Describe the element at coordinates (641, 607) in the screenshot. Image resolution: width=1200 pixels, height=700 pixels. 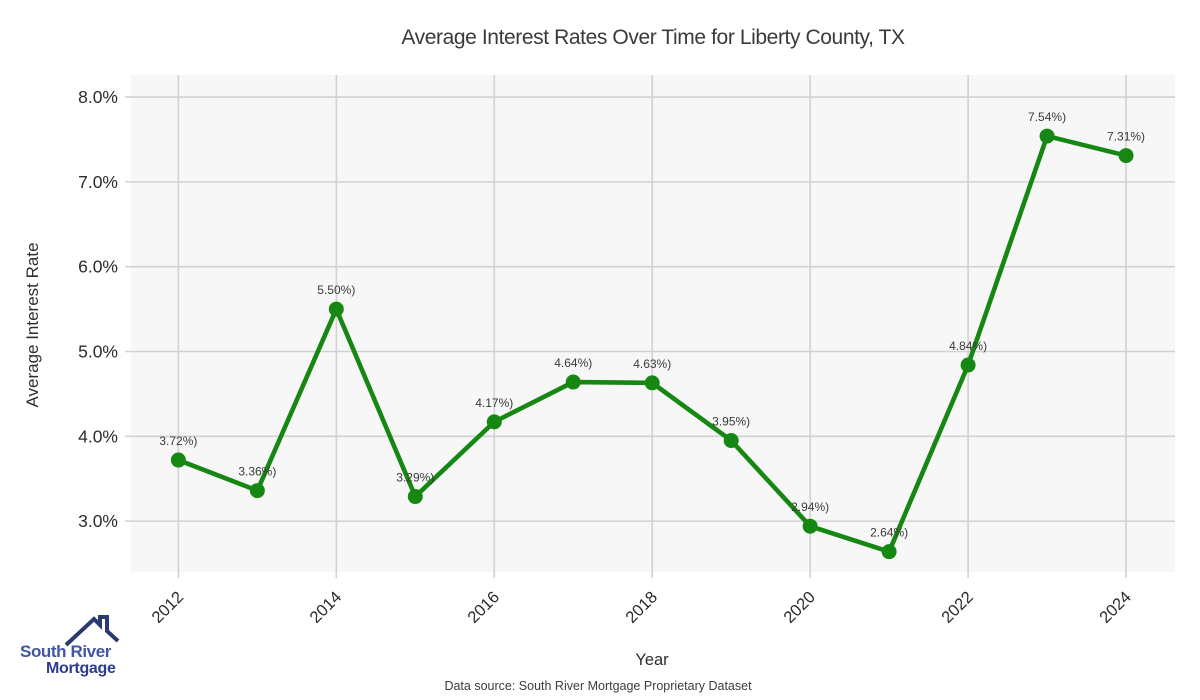
I see `x-tick-label: 2018` at that location.